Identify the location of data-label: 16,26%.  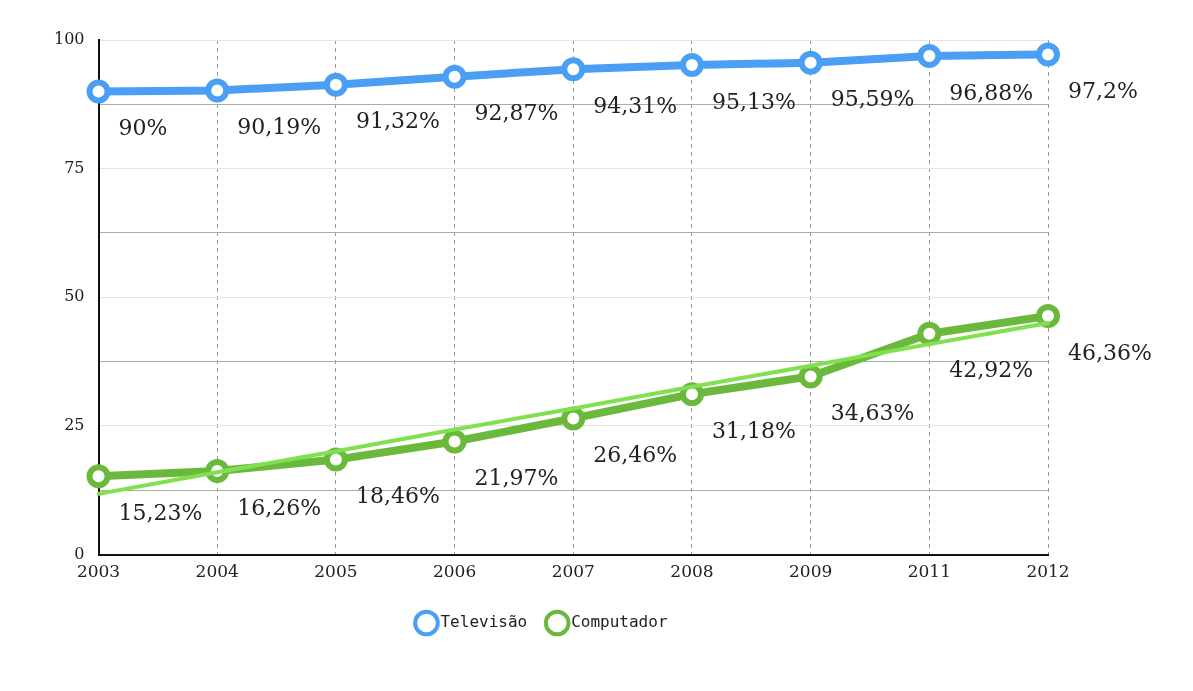
(279, 507).